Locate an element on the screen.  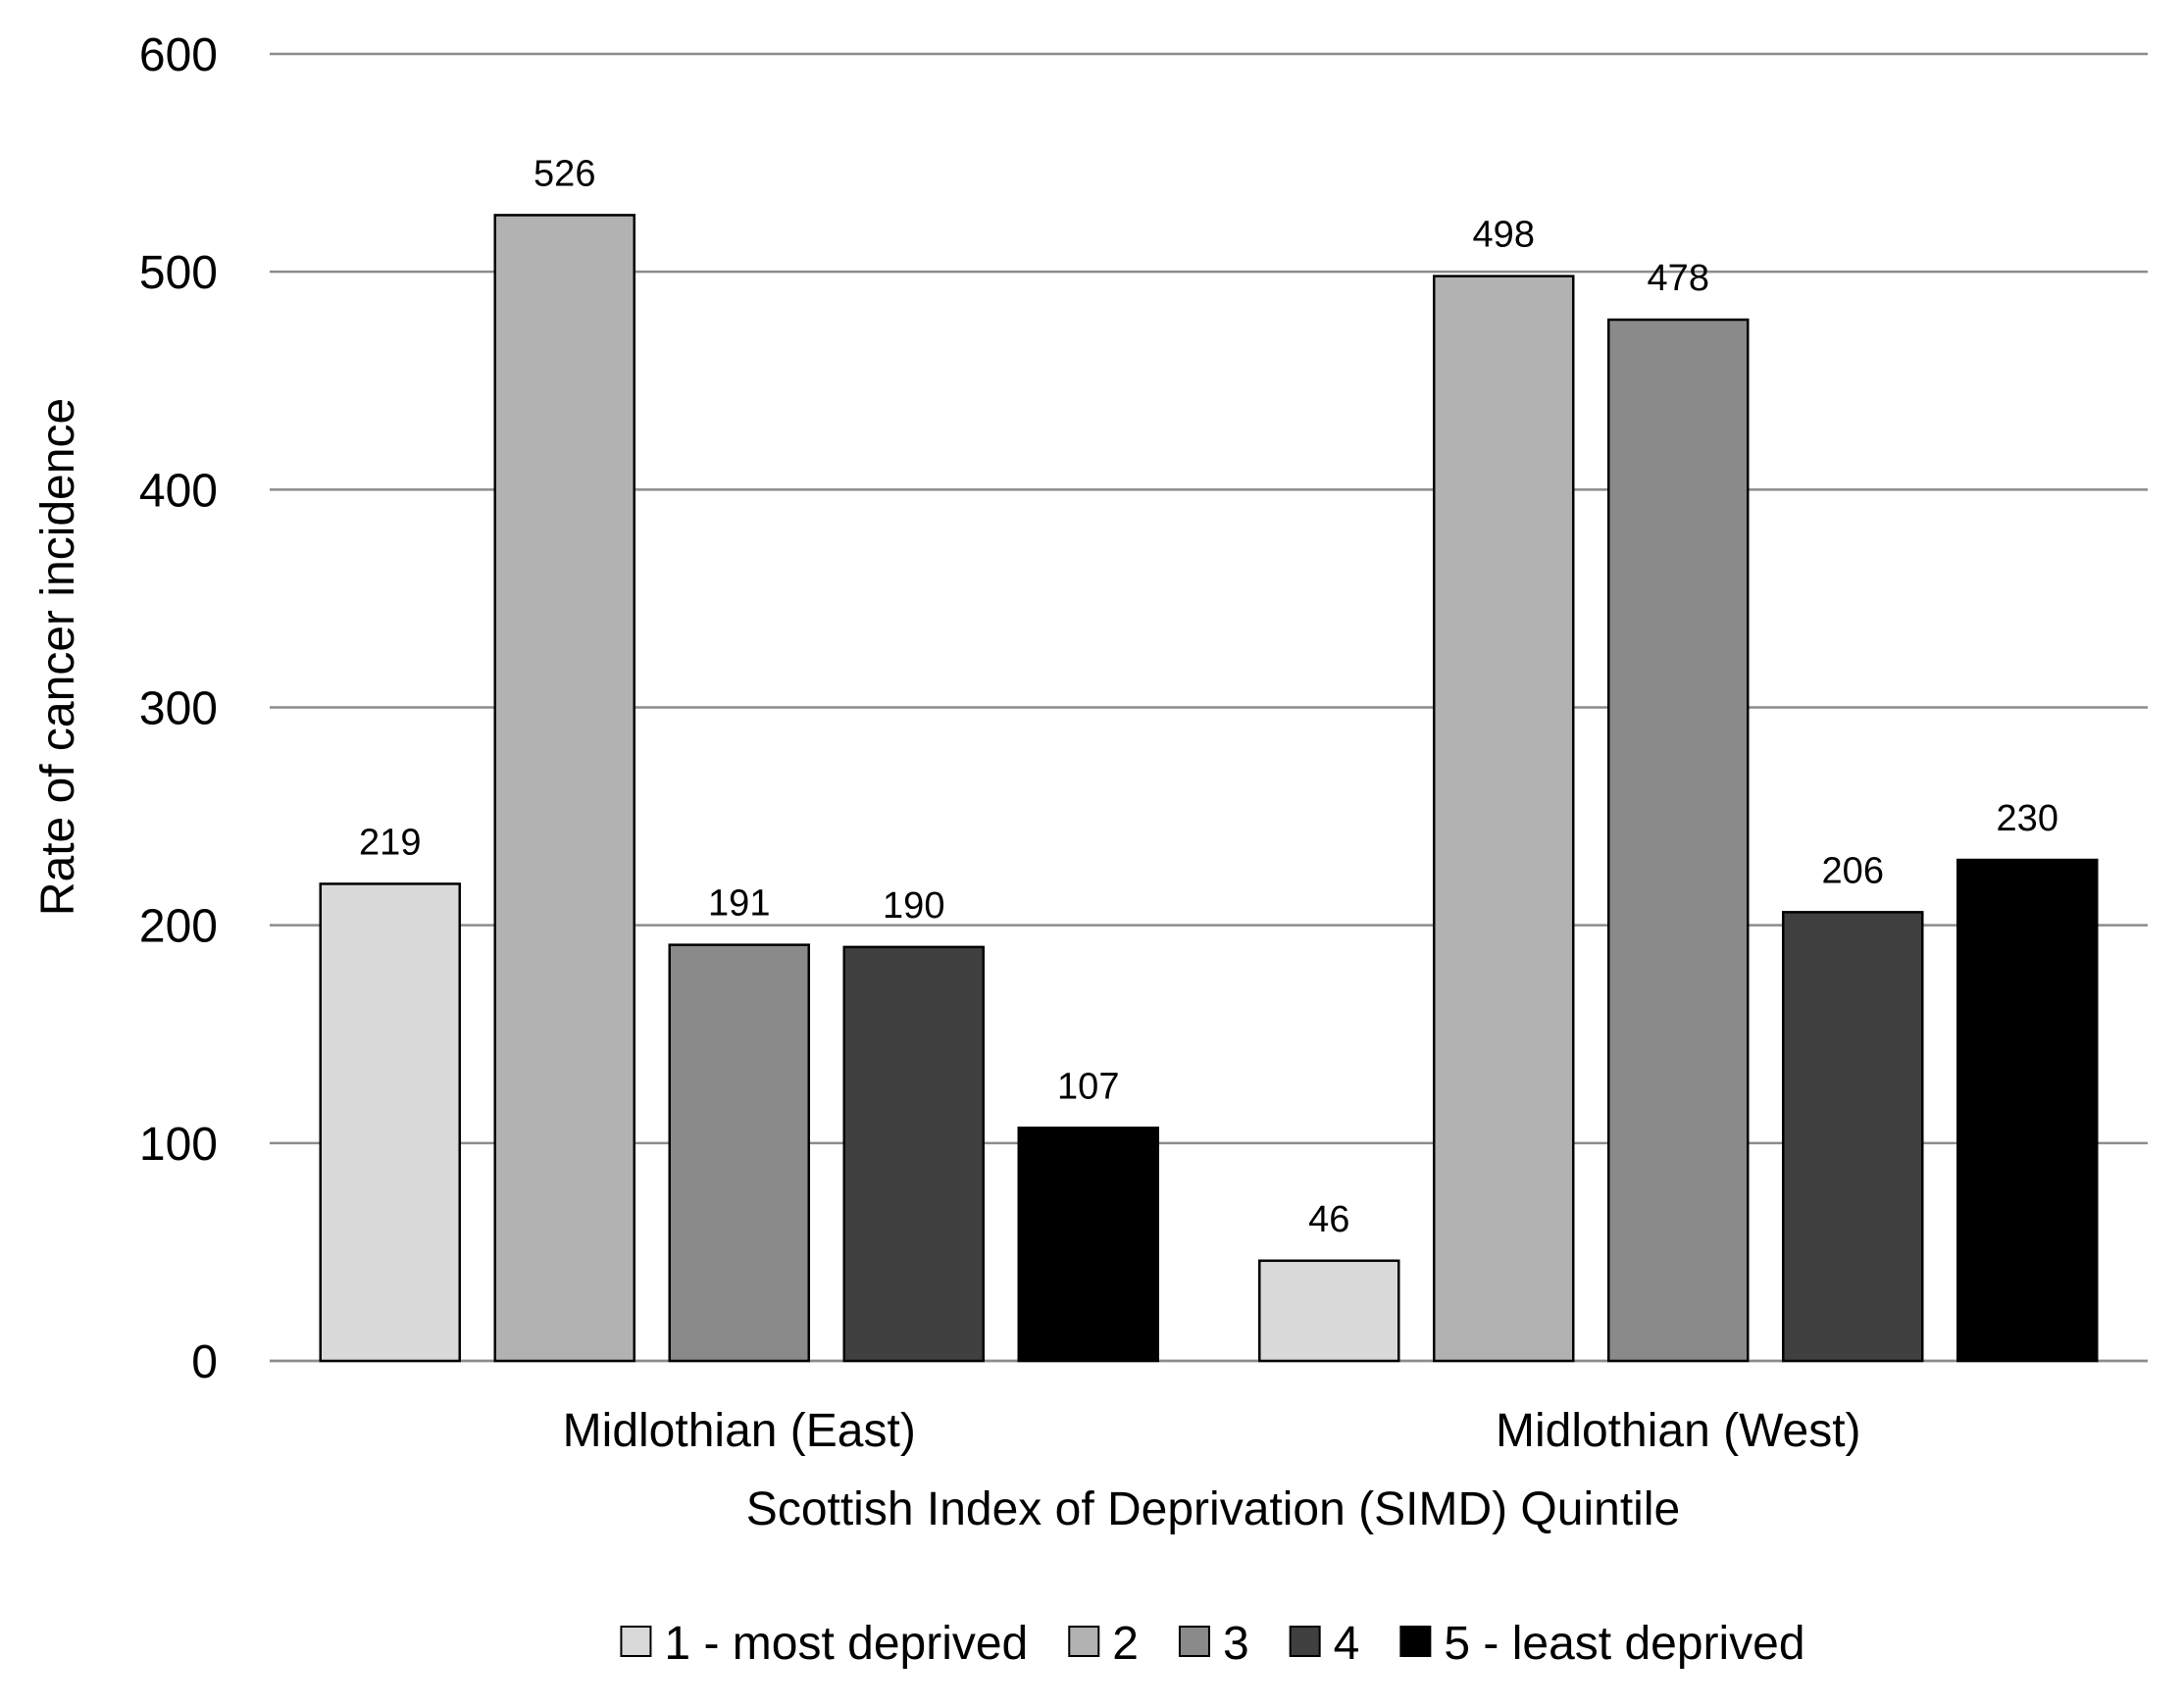
legend-label: 2 is located at coordinates (1125, 1644).